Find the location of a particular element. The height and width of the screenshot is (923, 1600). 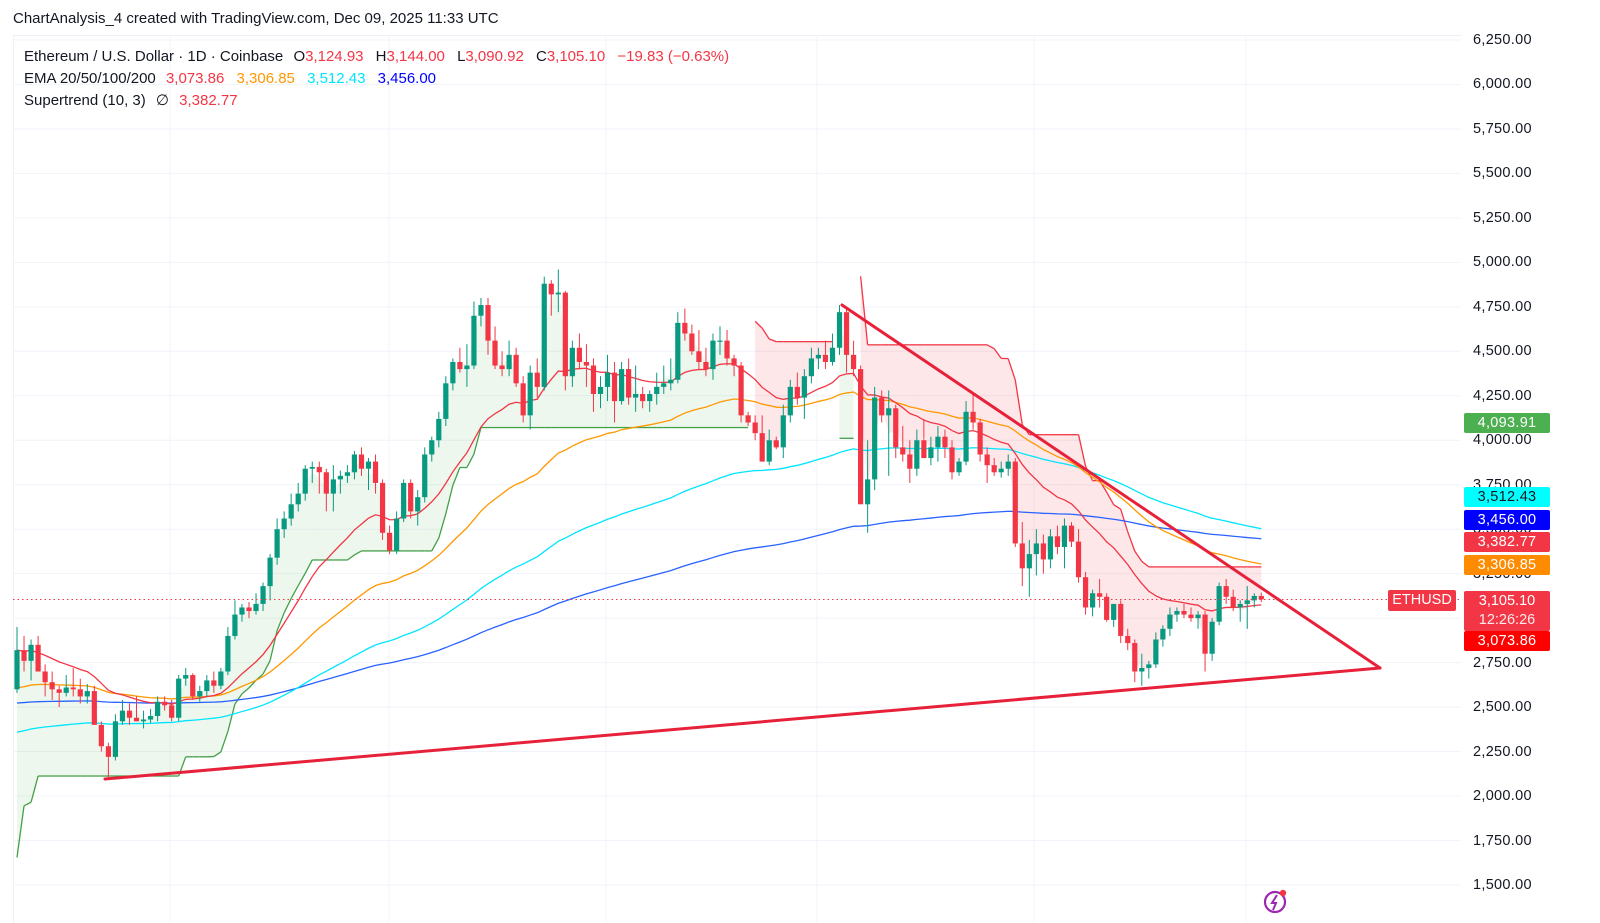

last-price-value: 3,105.10 is located at coordinates (1507, 601).